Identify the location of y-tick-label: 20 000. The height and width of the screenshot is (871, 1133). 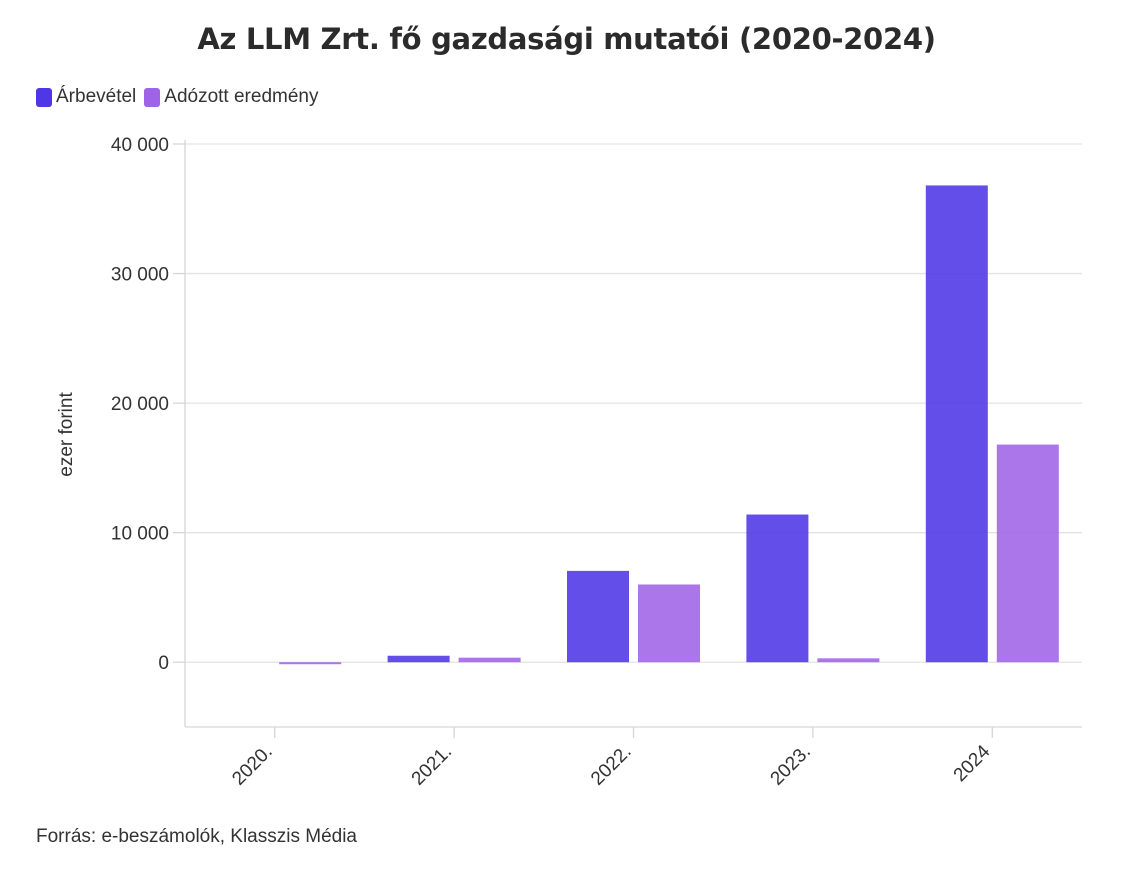
(140, 404).